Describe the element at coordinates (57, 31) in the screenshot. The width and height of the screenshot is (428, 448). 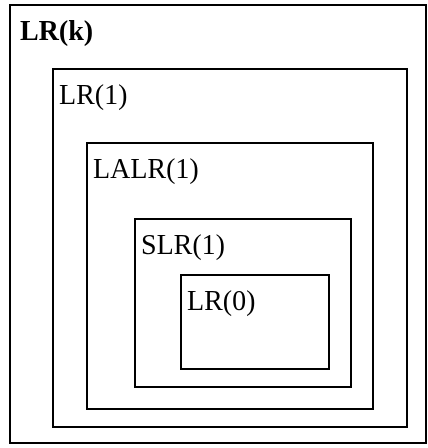
I see `lrk-label: LR(k)` at that location.